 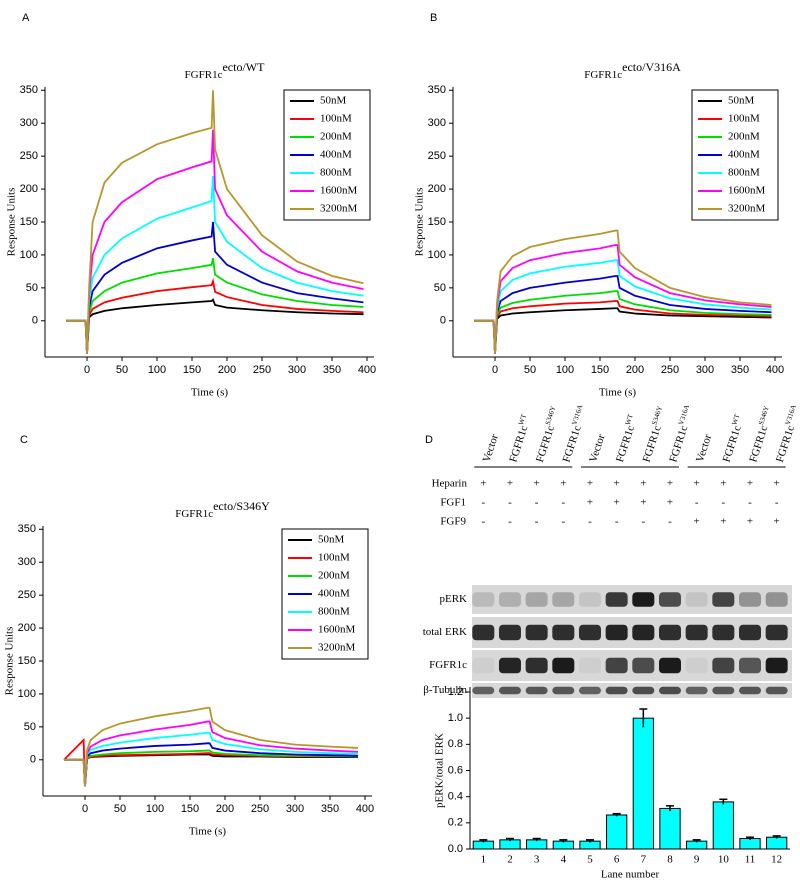 What do you see at coordinates (628, 419) in the screenshot?
I see `lane-superscript: WT` at bounding box center [628, 419].